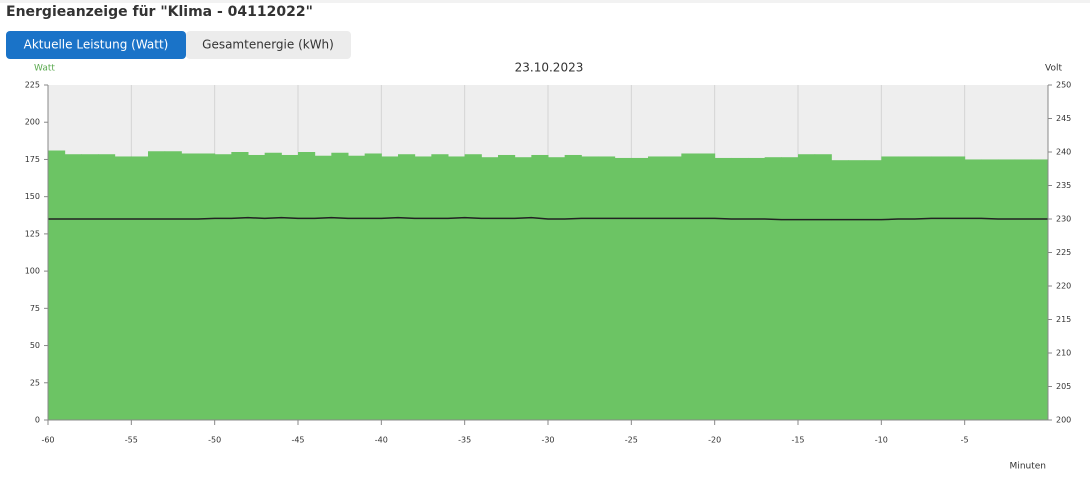  I want to click on y2-tick-label: 210, so click(1063, 353).